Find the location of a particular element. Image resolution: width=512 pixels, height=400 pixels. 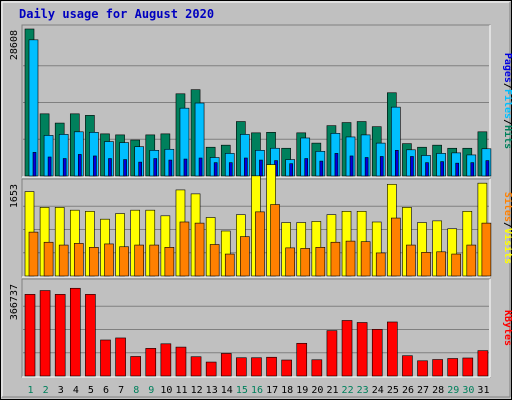

day-label: 4 is located at coordinates (76, 390).